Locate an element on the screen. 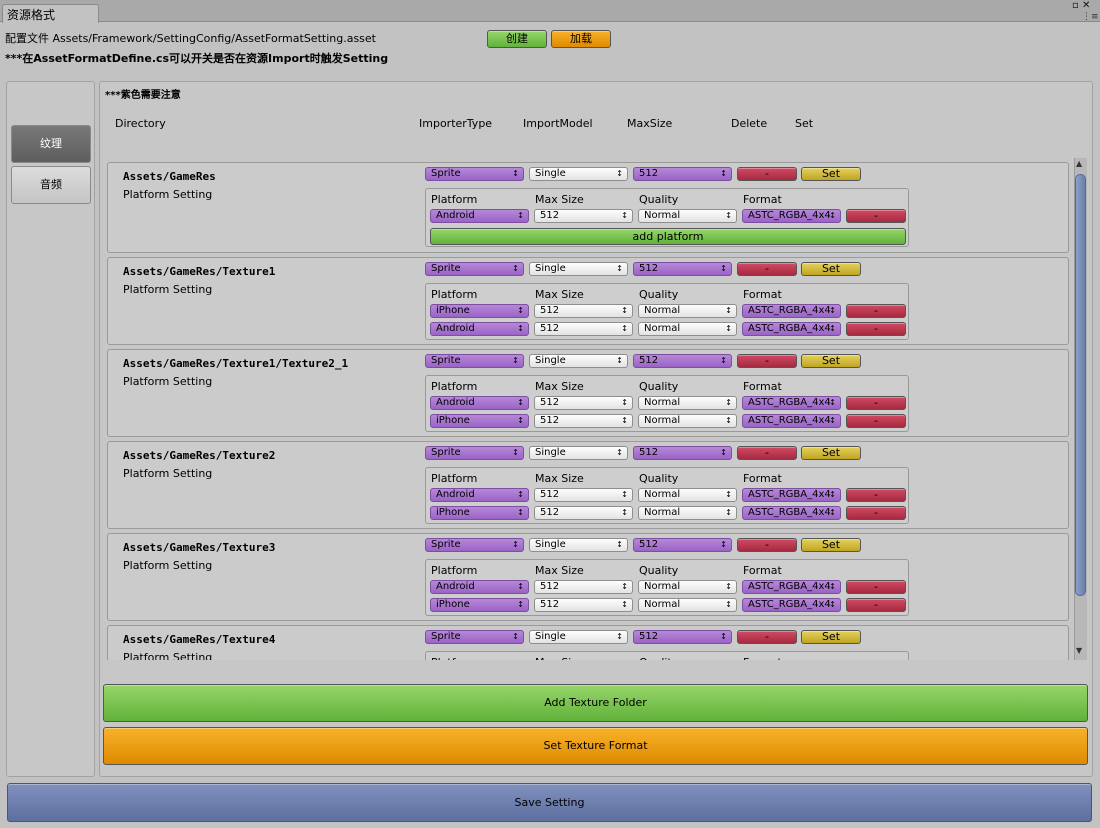 This screenshot has width=1100, height=828. add-texture-folder-button: Add Texture Folder is located at coordinates (595, 703).